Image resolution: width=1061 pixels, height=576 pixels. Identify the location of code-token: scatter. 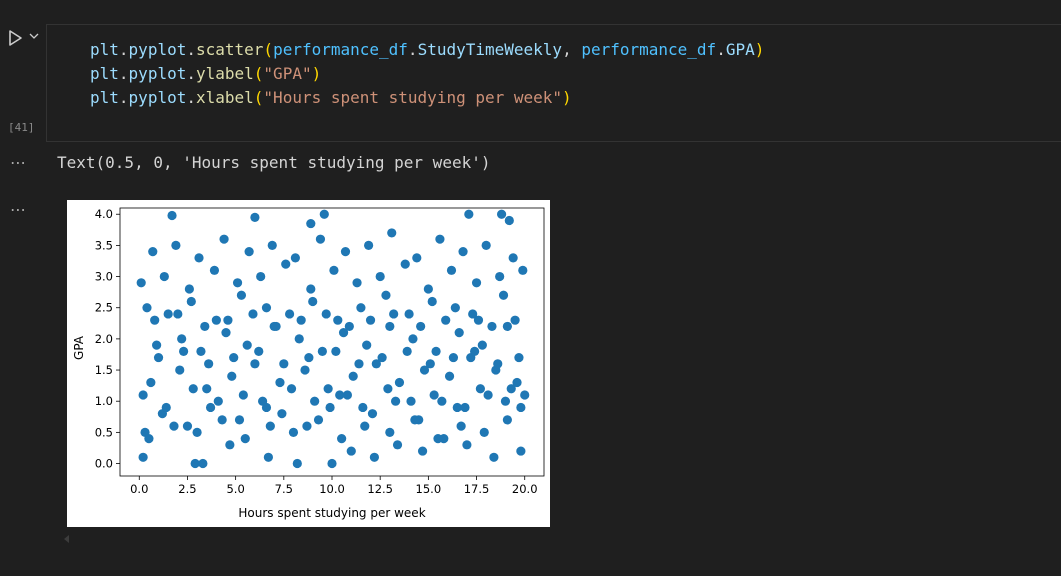
(229, 49).